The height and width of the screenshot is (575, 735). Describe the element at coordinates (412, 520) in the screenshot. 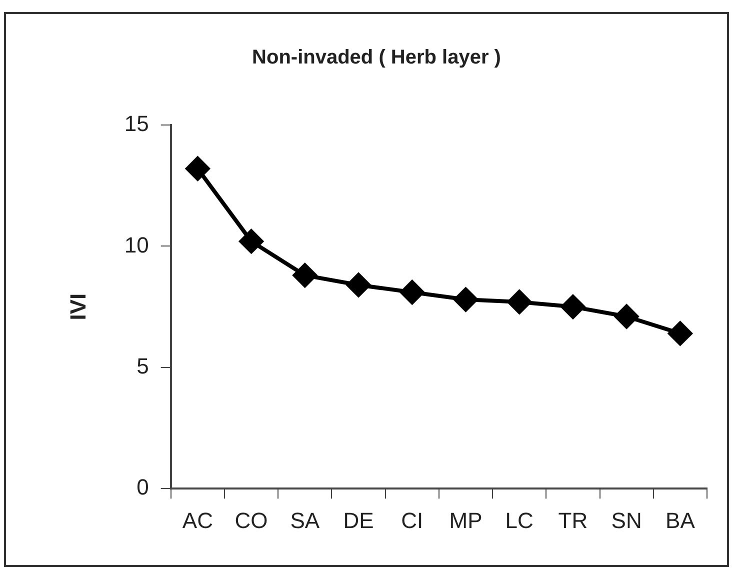

I see `x-tick-label: CI` at that location.